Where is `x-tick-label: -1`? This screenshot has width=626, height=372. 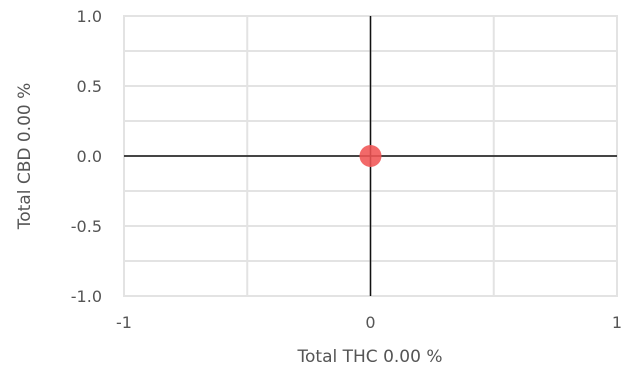
x-tick-label: -1 is located at coordinates (124, 322).